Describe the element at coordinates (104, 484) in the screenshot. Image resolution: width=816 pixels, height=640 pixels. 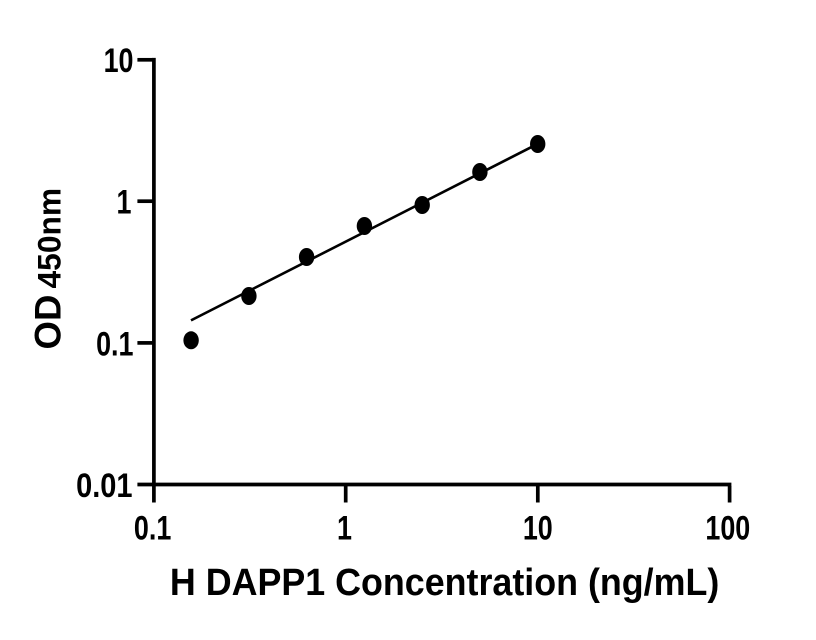
I see `svg-text: 0.01` at that location.